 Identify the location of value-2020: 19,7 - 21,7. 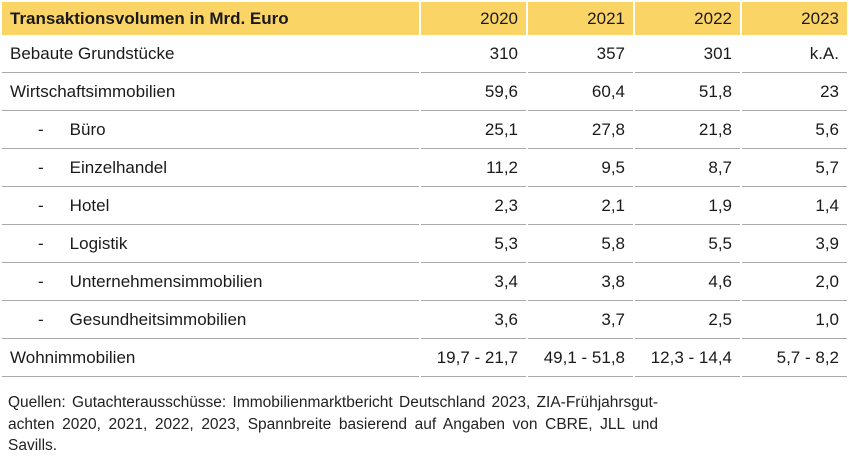
(473, 358).